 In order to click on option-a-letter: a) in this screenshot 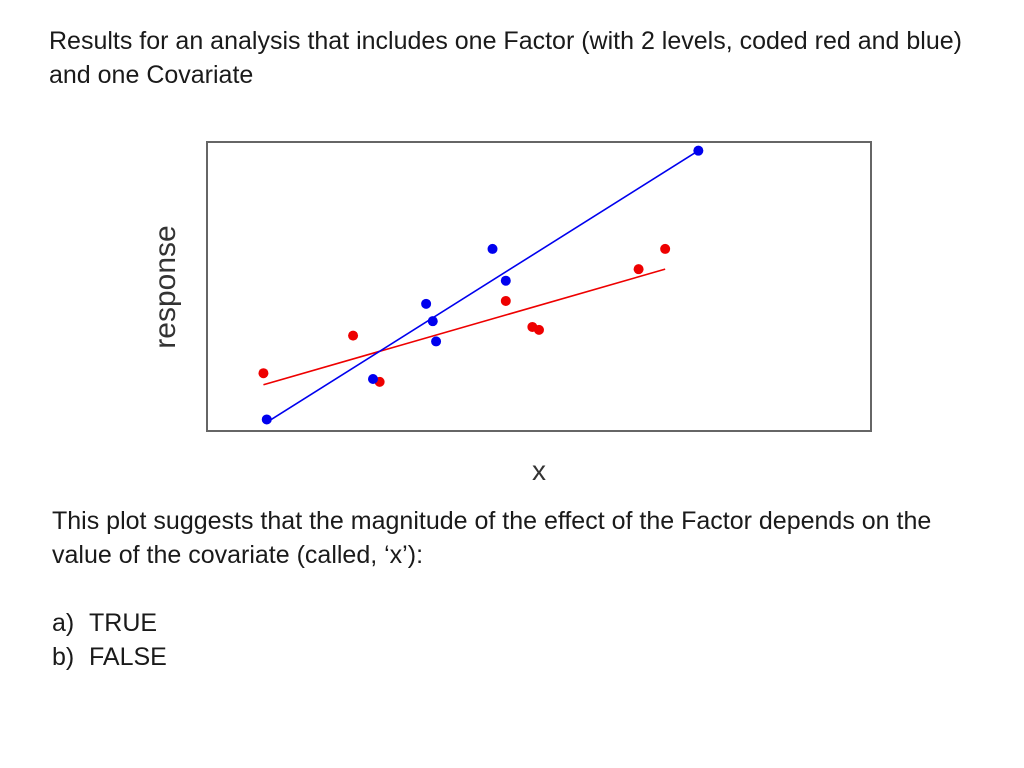, I will do `click(63, 623)`.